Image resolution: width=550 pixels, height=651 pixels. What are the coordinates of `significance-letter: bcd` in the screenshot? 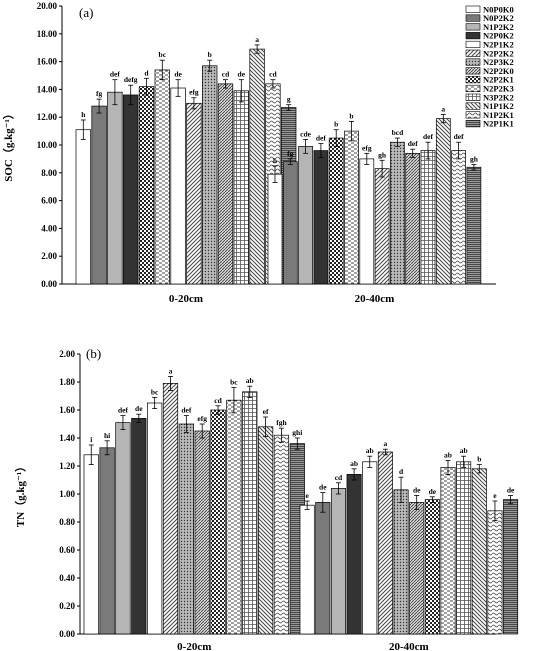 It's located at (398, 132).